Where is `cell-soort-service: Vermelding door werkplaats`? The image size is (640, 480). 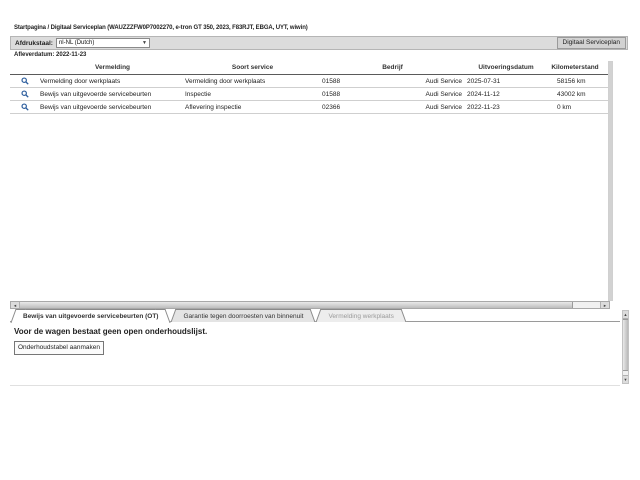 cell-soort-service: Vermelding door werkplaats is located at coordinates (225, 81).